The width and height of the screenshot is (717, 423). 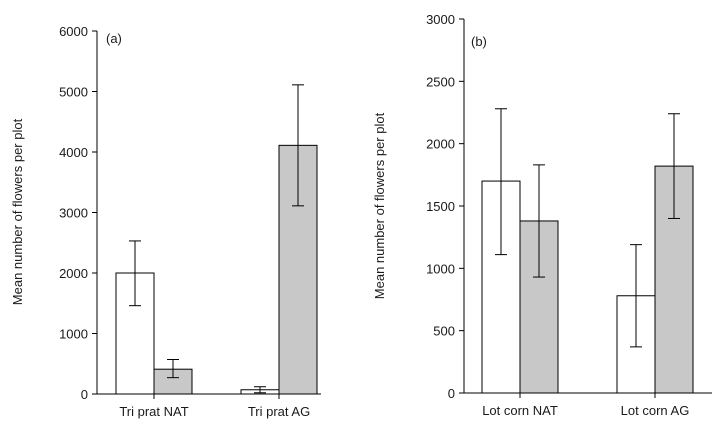 I want to click on y-tick-label: 5000, so click(x=73, y=92).